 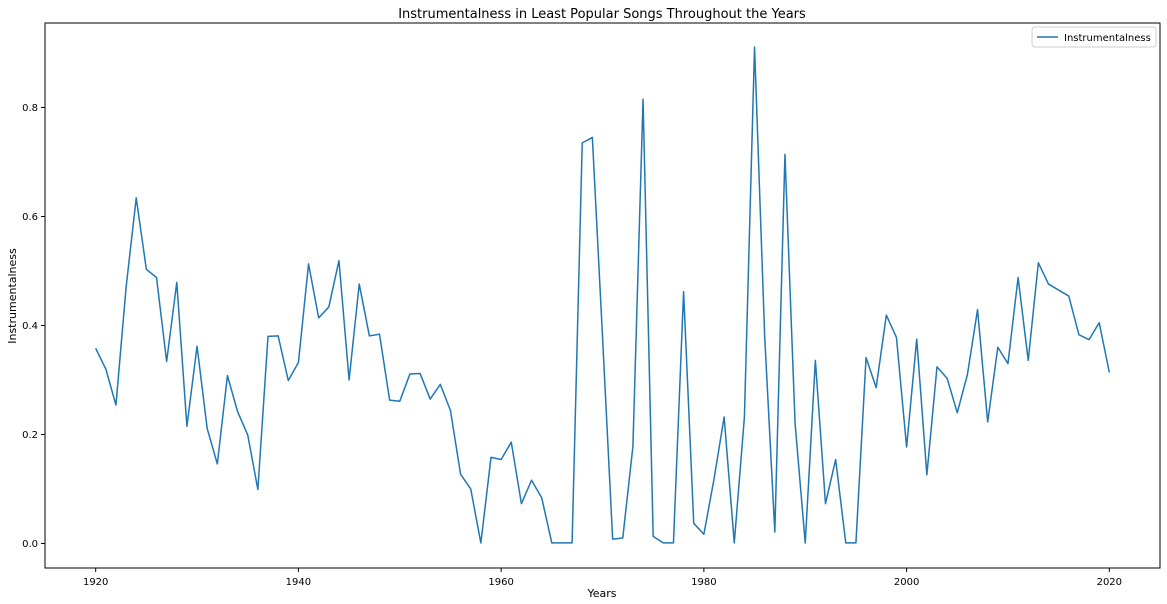 What do you see at coordinates (95, 582) in the screenshot?
I see `x-tick-label: 1920` at bounding box center [95, 582].